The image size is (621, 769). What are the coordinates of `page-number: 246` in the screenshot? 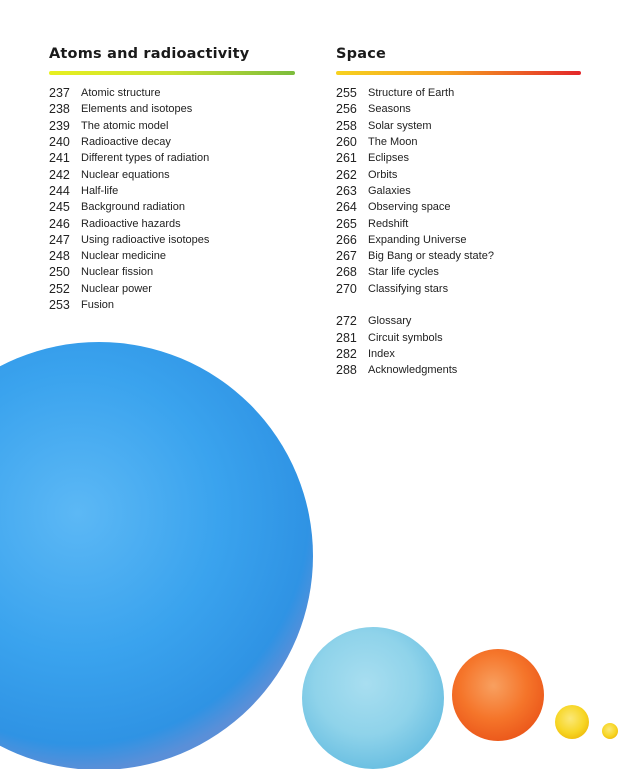 It's located at (59, 223).